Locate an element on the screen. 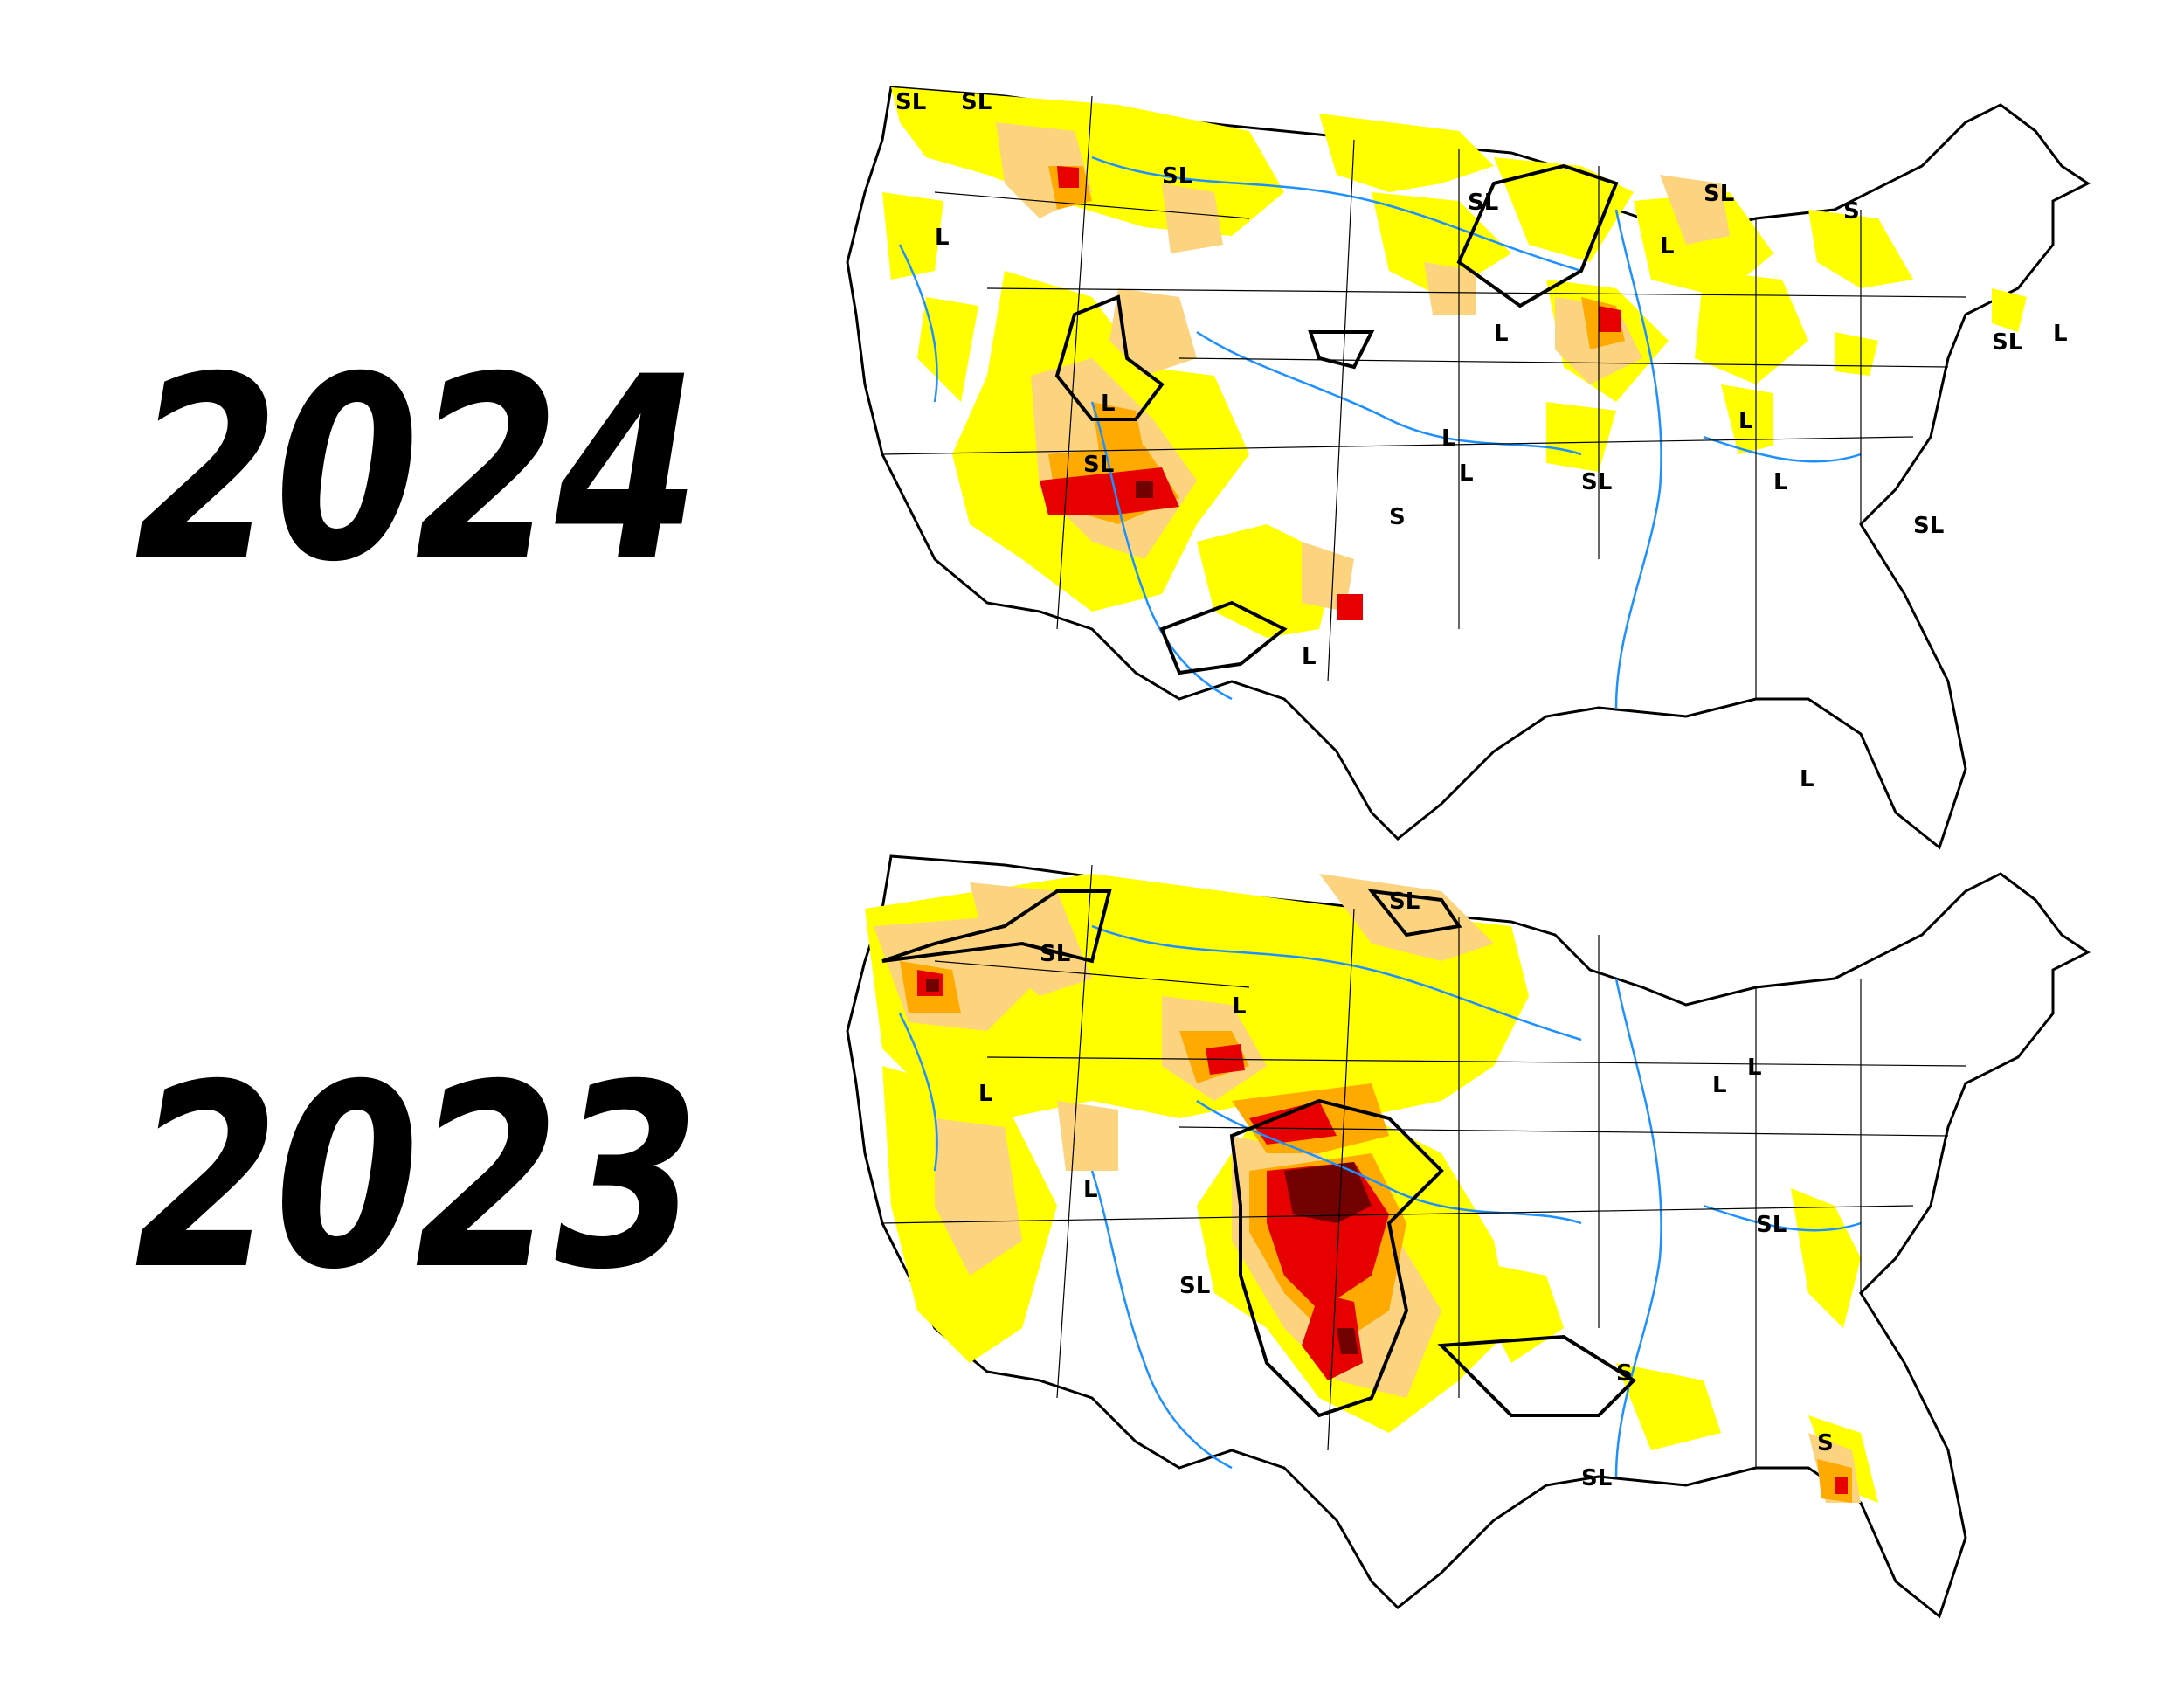 This screenshot has width=2184, height=1688. impact-labels: SL SL L L L L SL SL S S SL L is located at coordinates (1406, 1190).